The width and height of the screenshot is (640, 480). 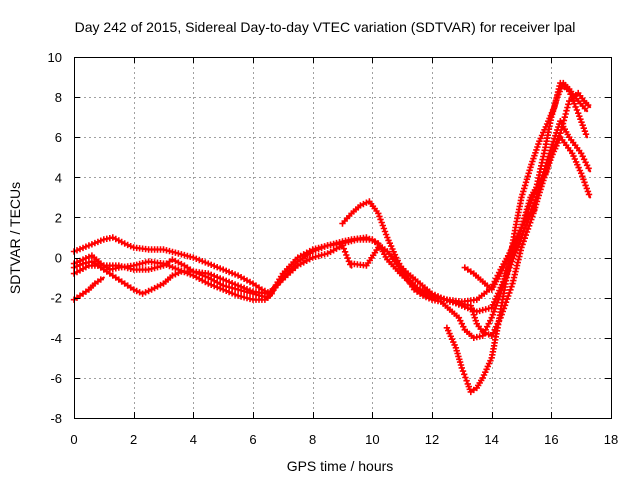 What do you see at coordinates (15, 238) in the screenshot?
I see `y-axis-label: SDTVAR / TECUs` at bounding box center [15, 238].